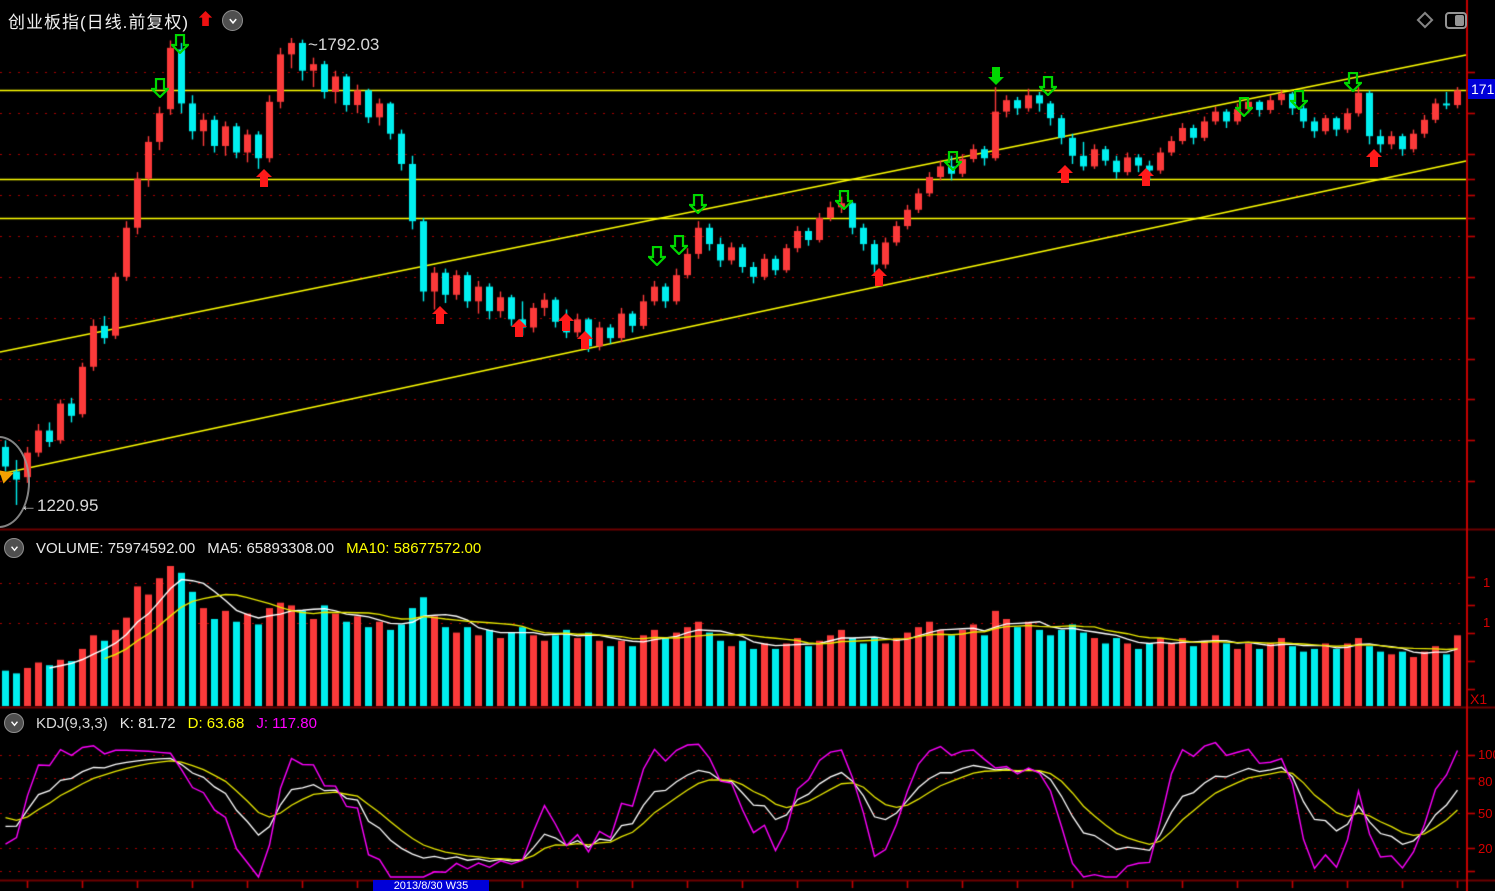 This screenshot has width=1495, height=891. What do you see at coordinates (14, 548) in the screenshot?
I see `volume-collapse-button` at bounding box center [14, 548].